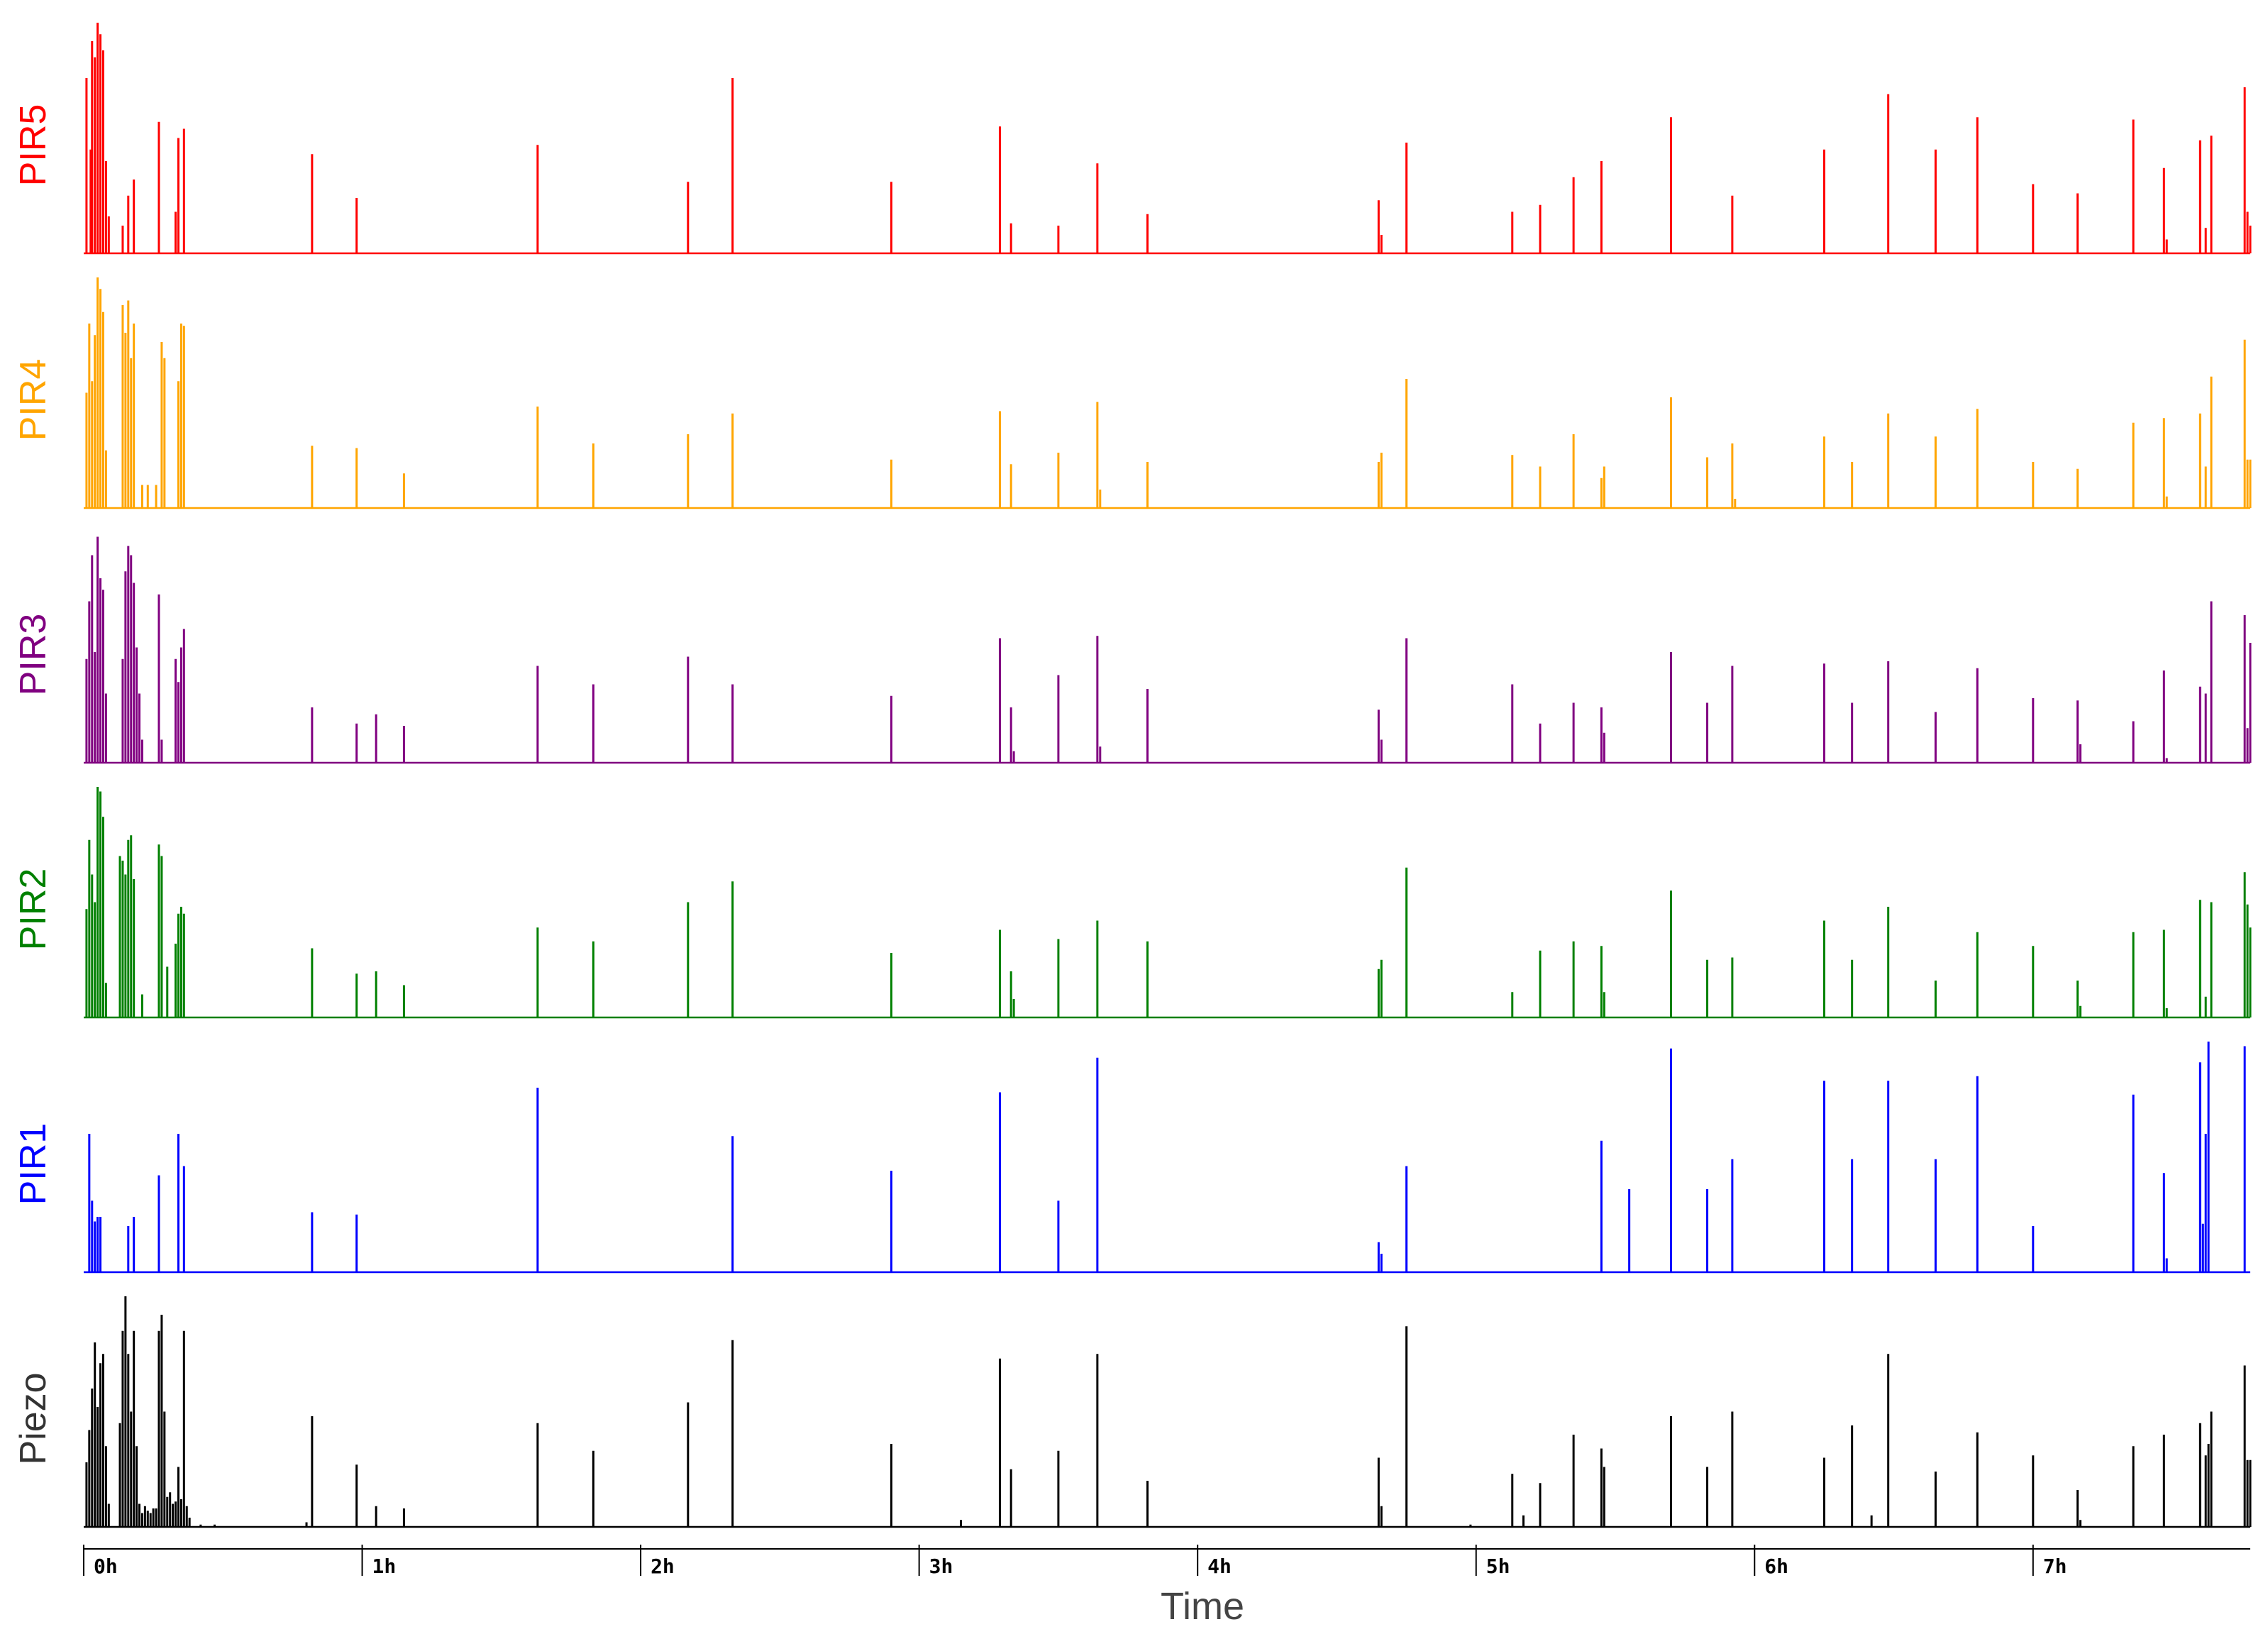  I want to click on x-tick-label: 0h, so click(106, 1566).